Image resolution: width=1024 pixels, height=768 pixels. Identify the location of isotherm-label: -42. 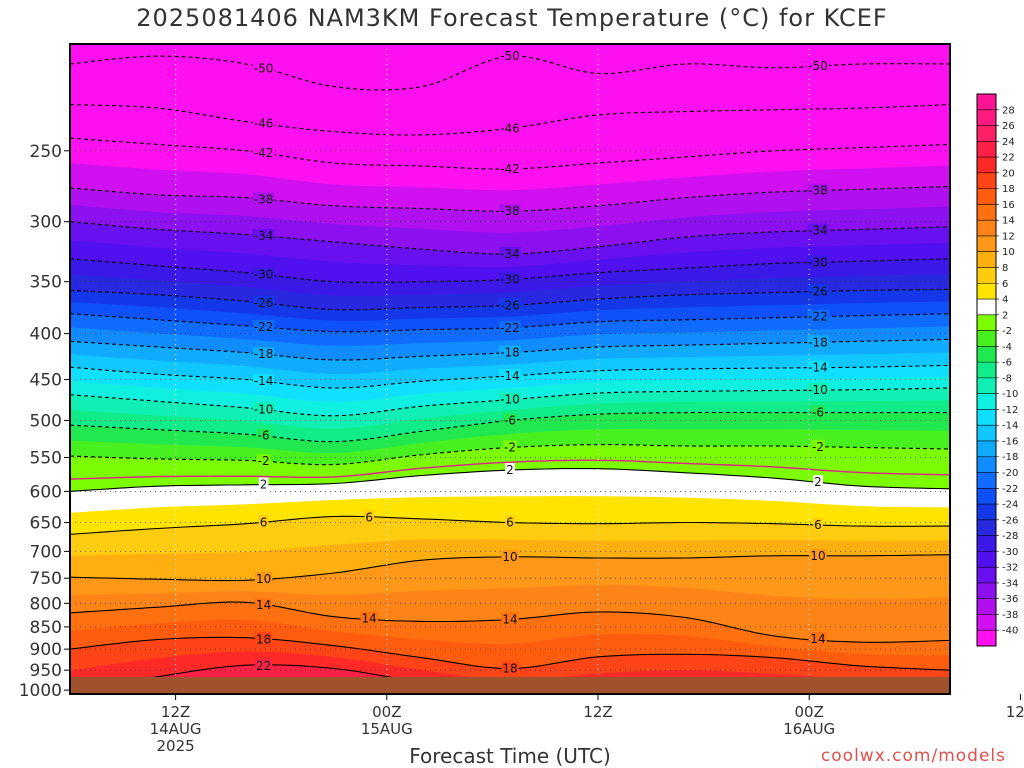
(510, 169).